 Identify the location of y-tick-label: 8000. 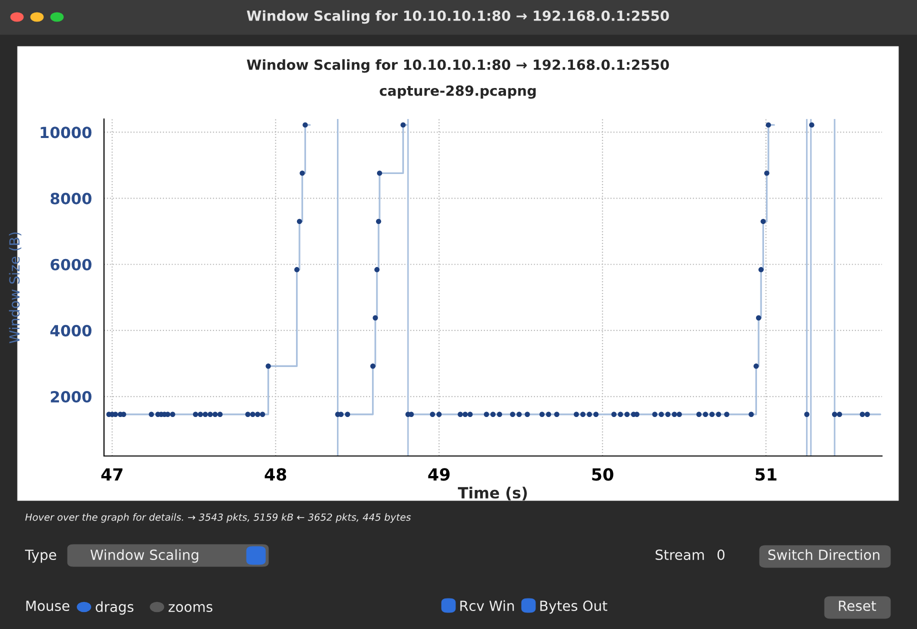
(71, 198).